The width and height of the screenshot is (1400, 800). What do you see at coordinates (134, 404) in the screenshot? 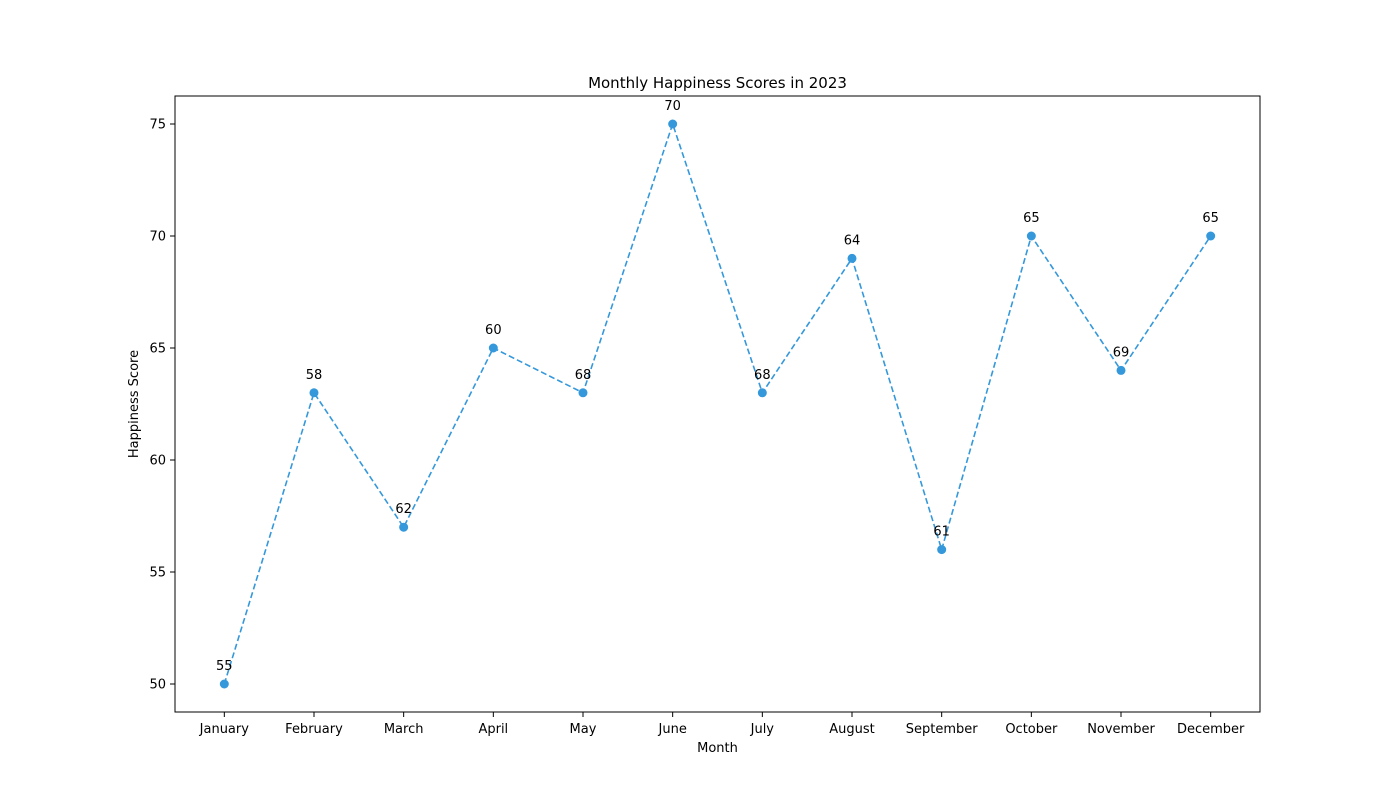
I see `y-axis-label: Happiness Score` at bounding box center [134, 404].